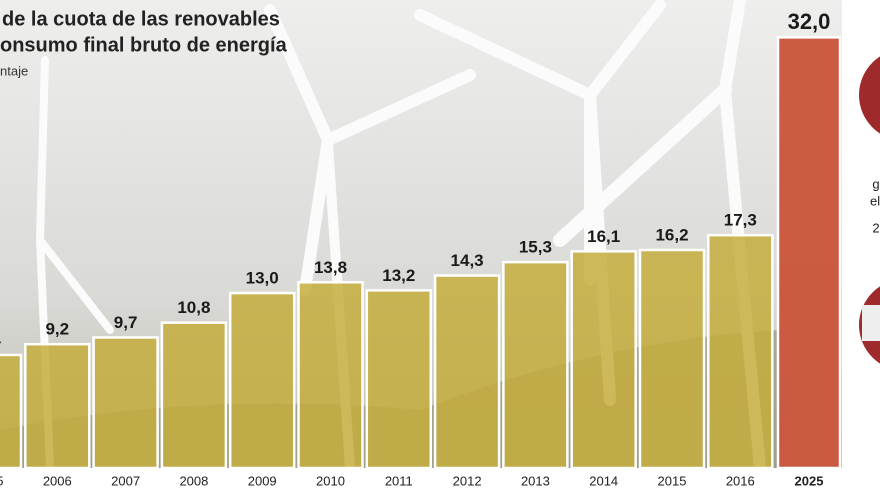 The image size is (880, 495). What do you see at coordinates (398, 275) in the screenshot?
I see `value-label: 13,2` at bounding box center [398, 275].